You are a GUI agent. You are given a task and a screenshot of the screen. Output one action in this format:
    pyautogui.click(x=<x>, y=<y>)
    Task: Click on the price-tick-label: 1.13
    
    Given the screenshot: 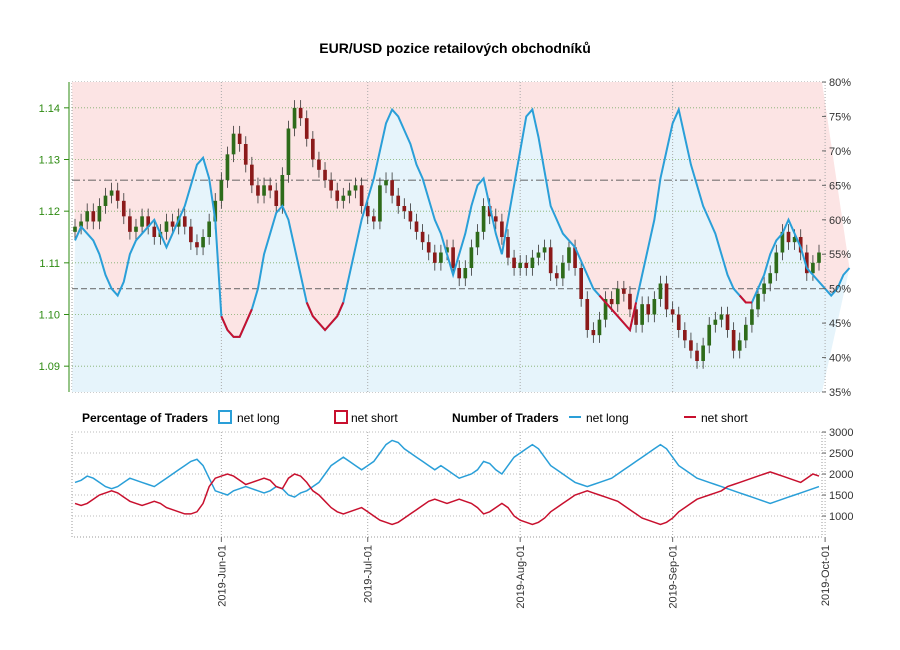 What is the action you would take?
    pyautogui.click(x=49, y=161)
    